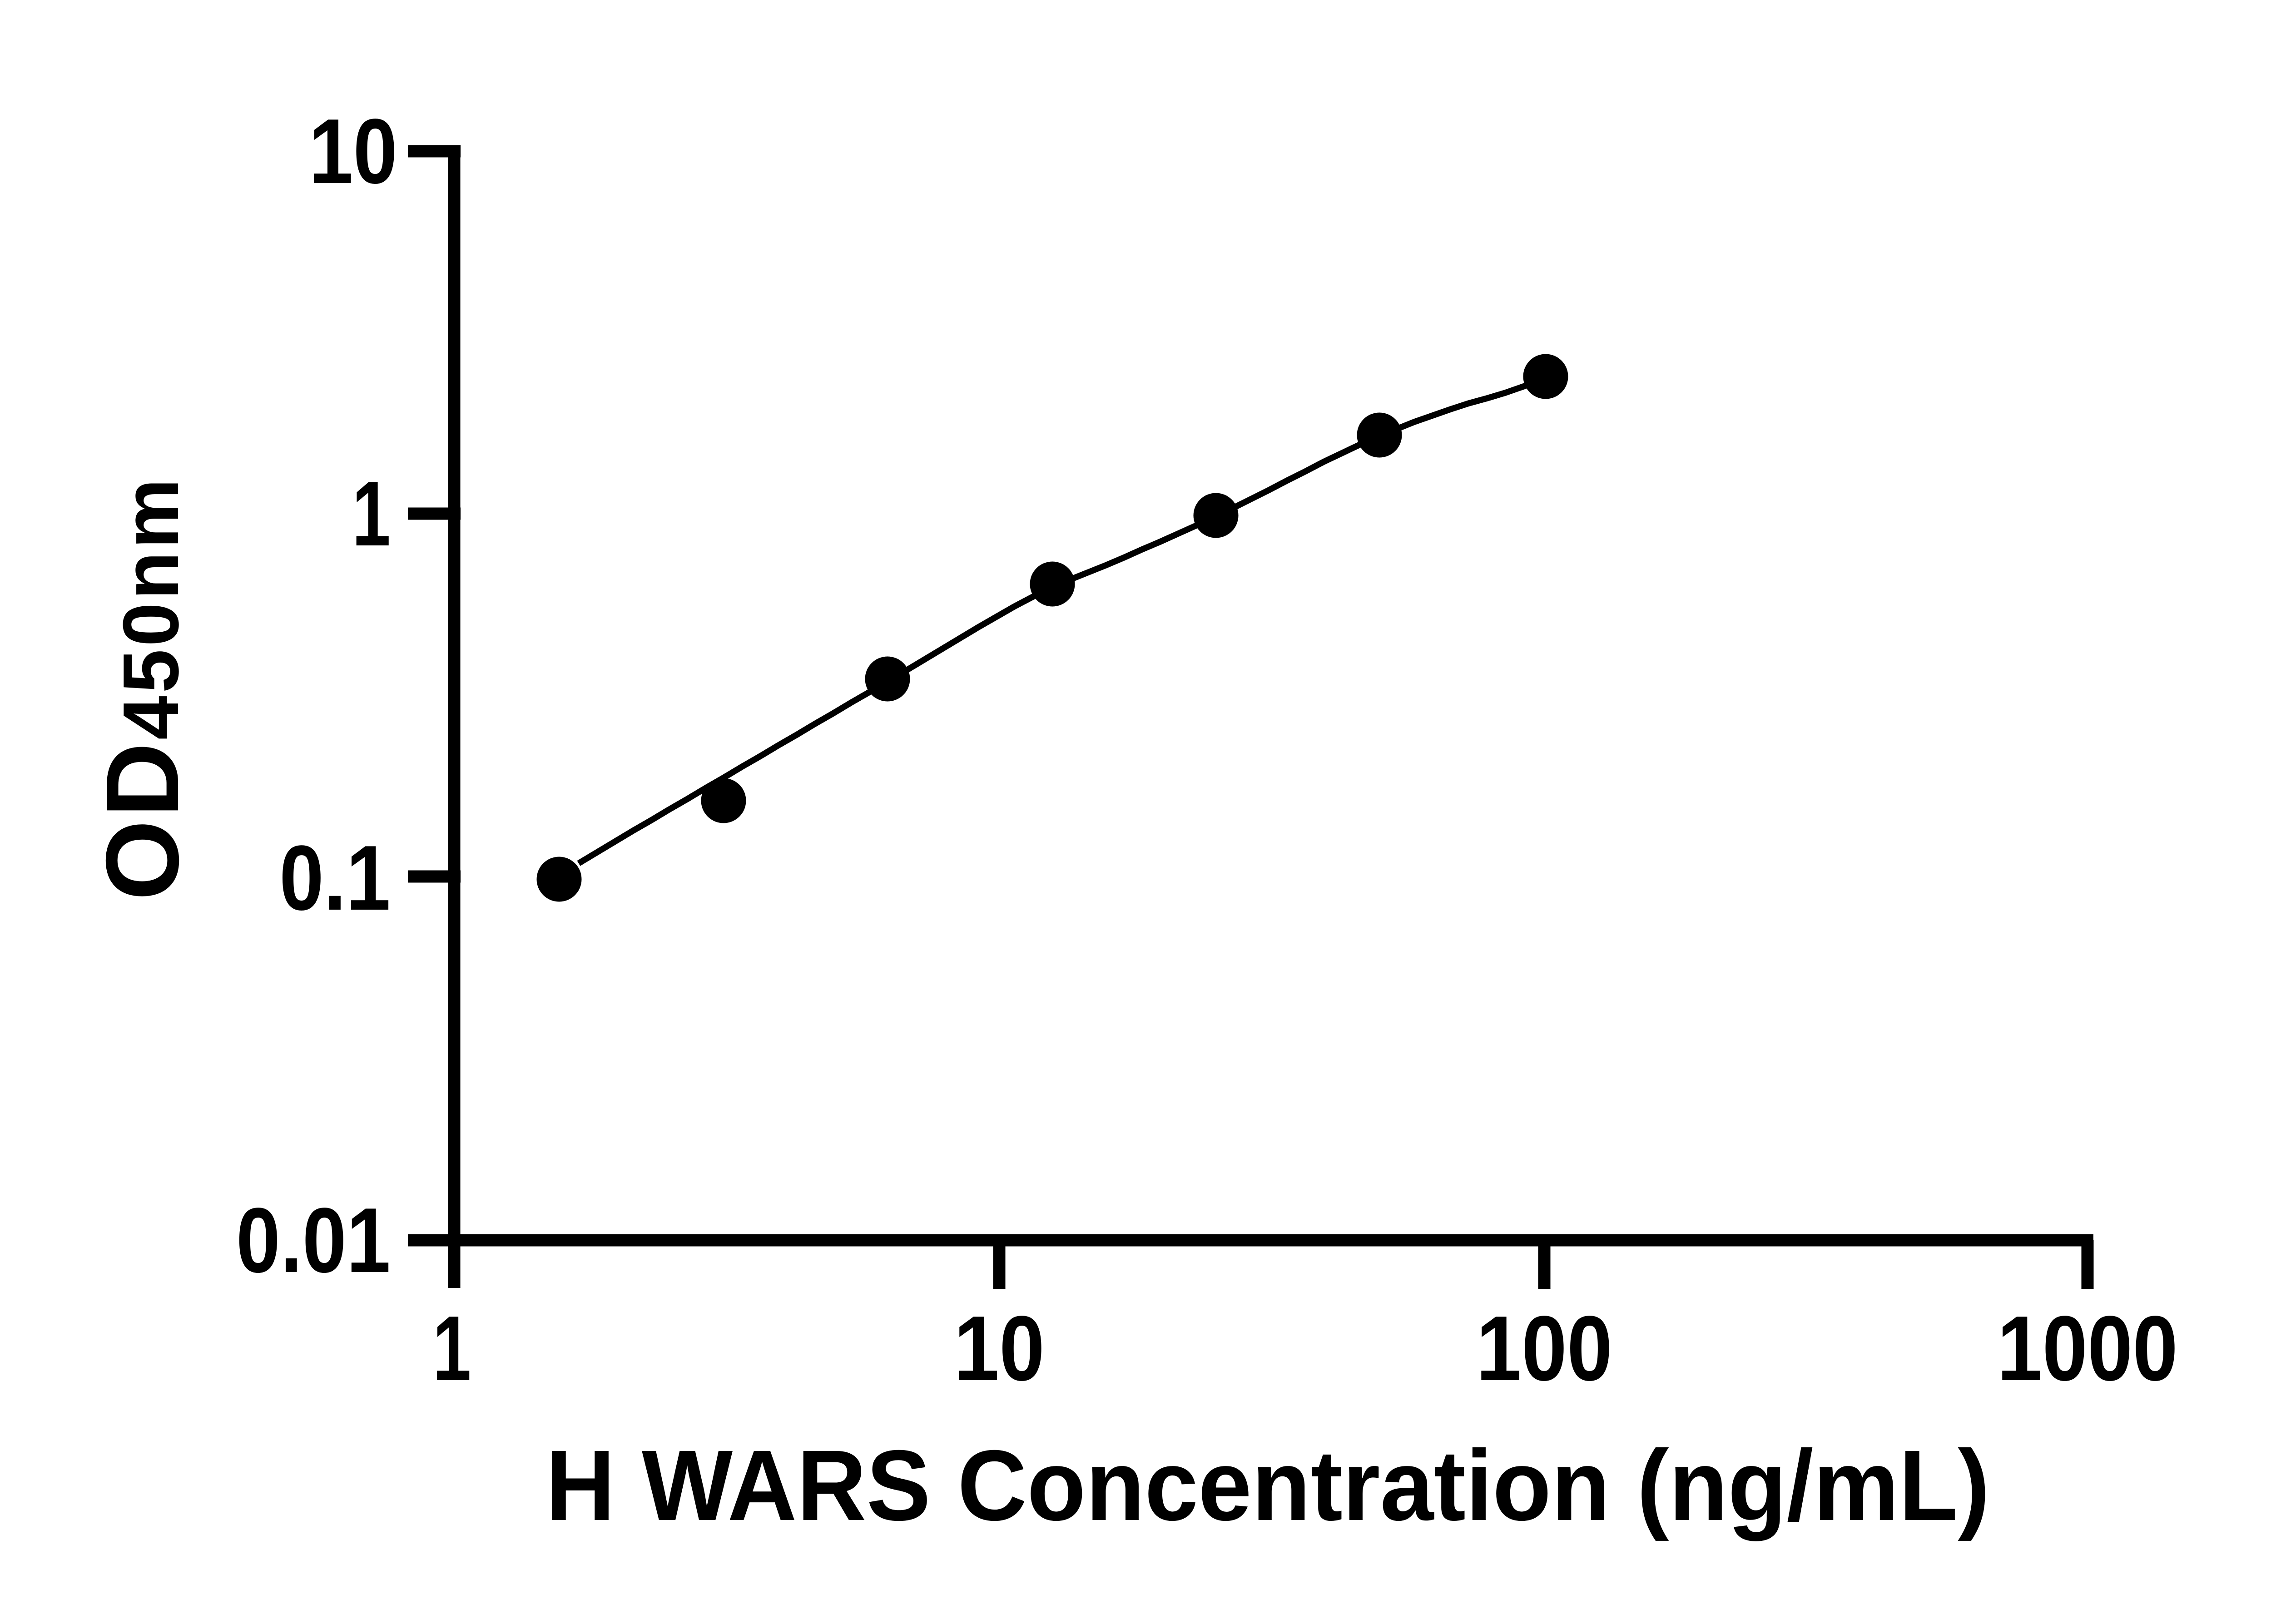 This screenshot has height=1624, width=2271. What do you see at coordinates (335, 878) in the screenshot?
I see `svg-text: 0.1` at bounding box center [335, 878].